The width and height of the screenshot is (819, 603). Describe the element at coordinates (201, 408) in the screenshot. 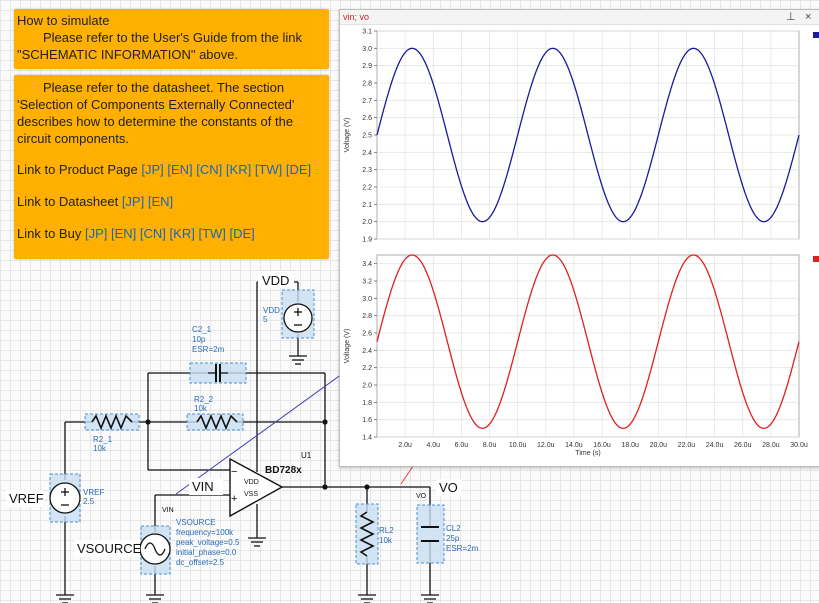

I see `r2-2-value: 10k` at that location.